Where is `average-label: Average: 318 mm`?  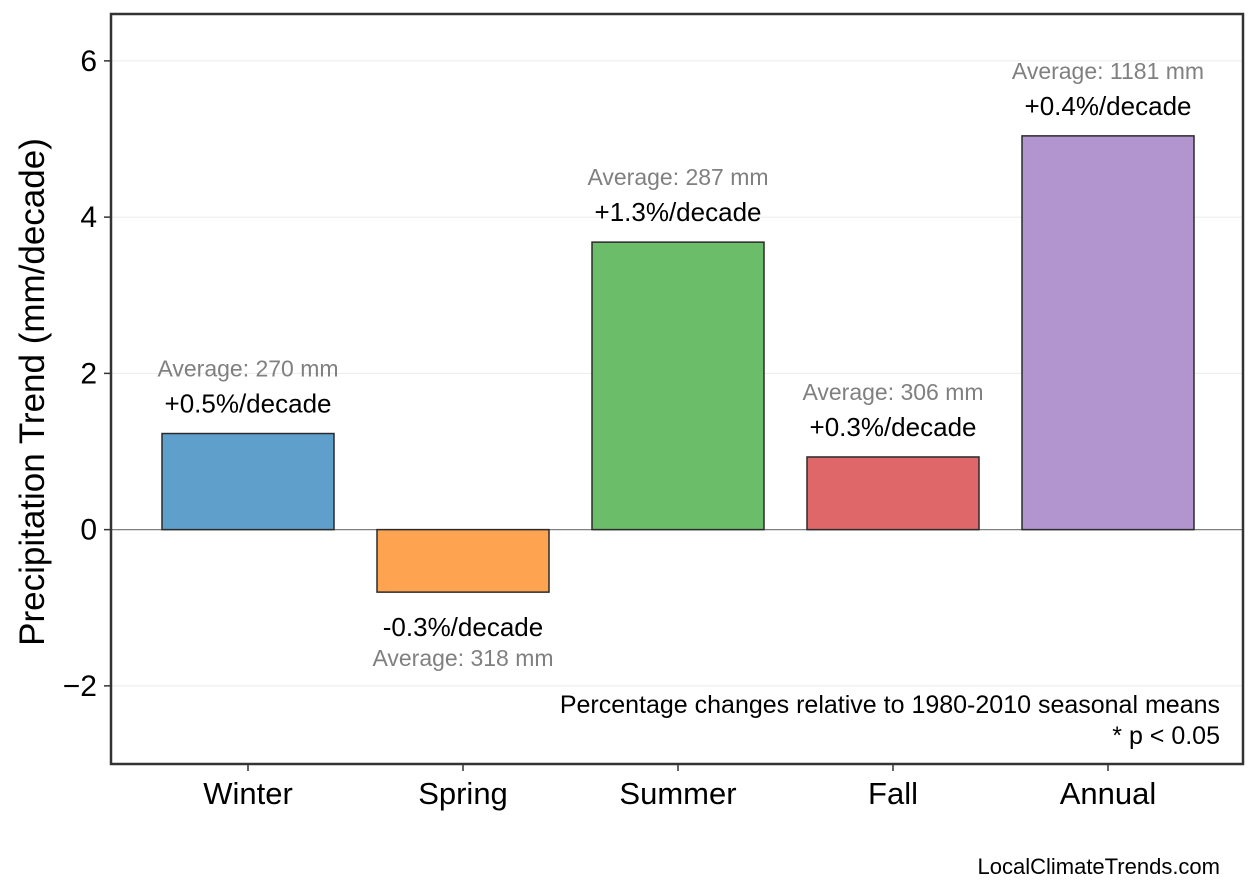 average-label: Average: 318 mm is located at coordinates (462, 658).